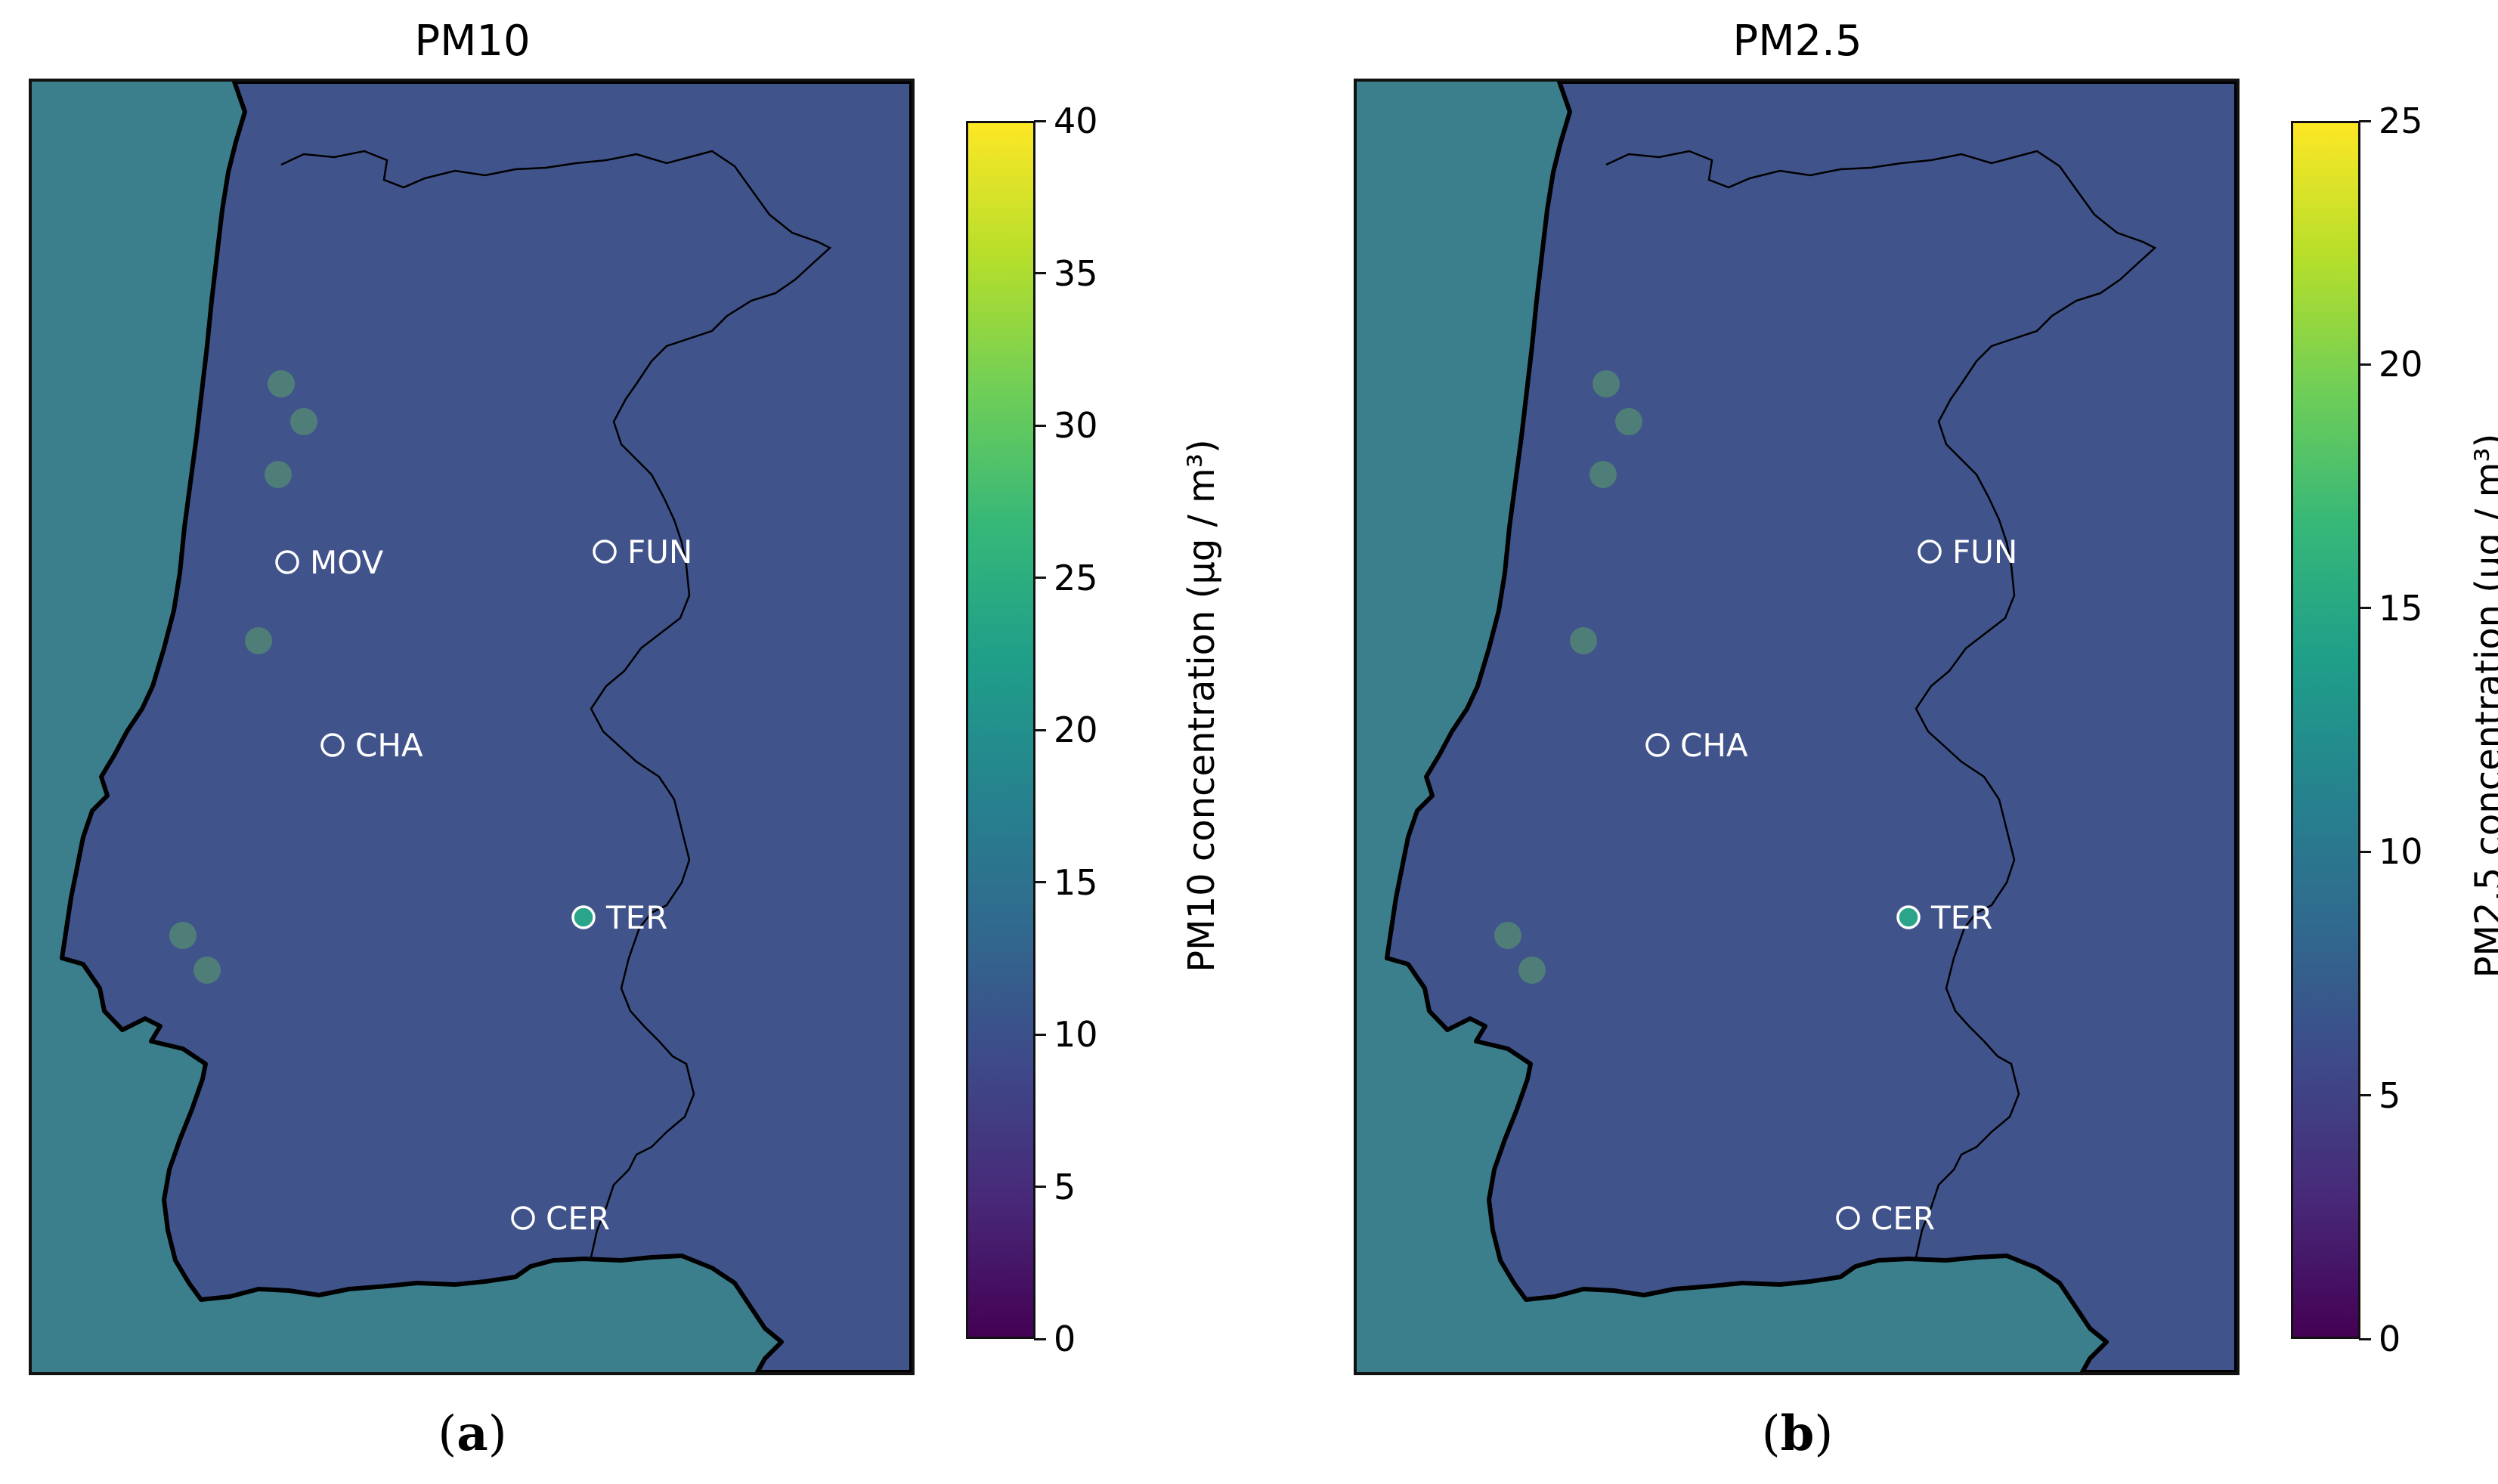 The width and height of the screenshot is (2498, 1484). I want to click on sub-caption: (b), so click(1797, 1433).